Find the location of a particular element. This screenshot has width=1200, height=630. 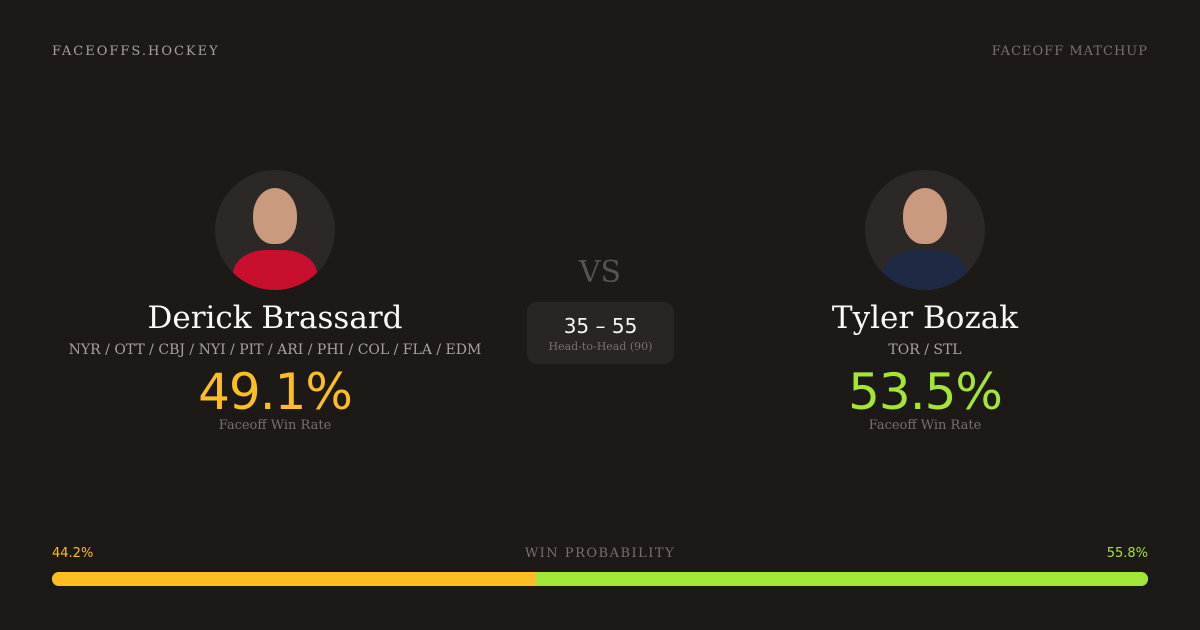

win-probability-right-fill is located at coordinates (842, 579).